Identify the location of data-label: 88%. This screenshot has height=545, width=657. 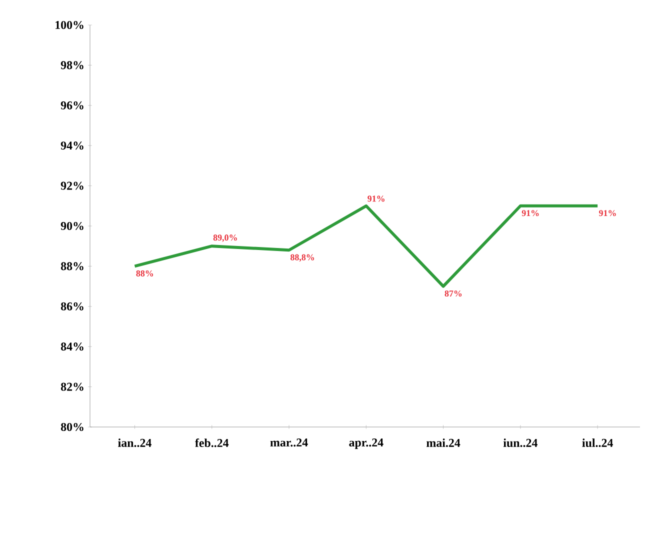
(145, 273).